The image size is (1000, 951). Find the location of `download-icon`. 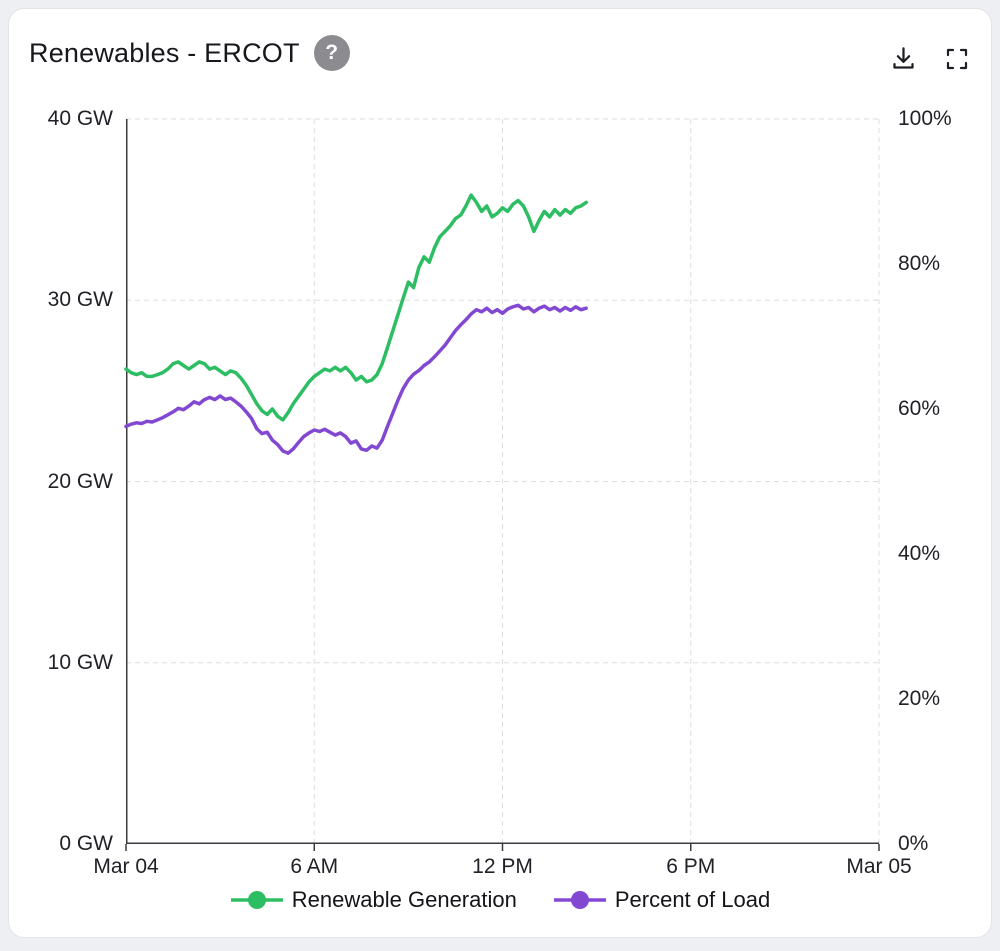

download-icon is located at coordinates (903, 58).